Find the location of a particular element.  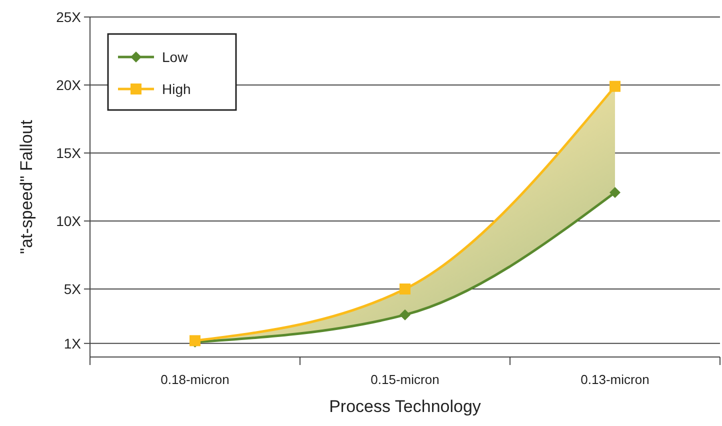

y-axis-title: "at-speed" Fallout is located at coordinates (26, 187).